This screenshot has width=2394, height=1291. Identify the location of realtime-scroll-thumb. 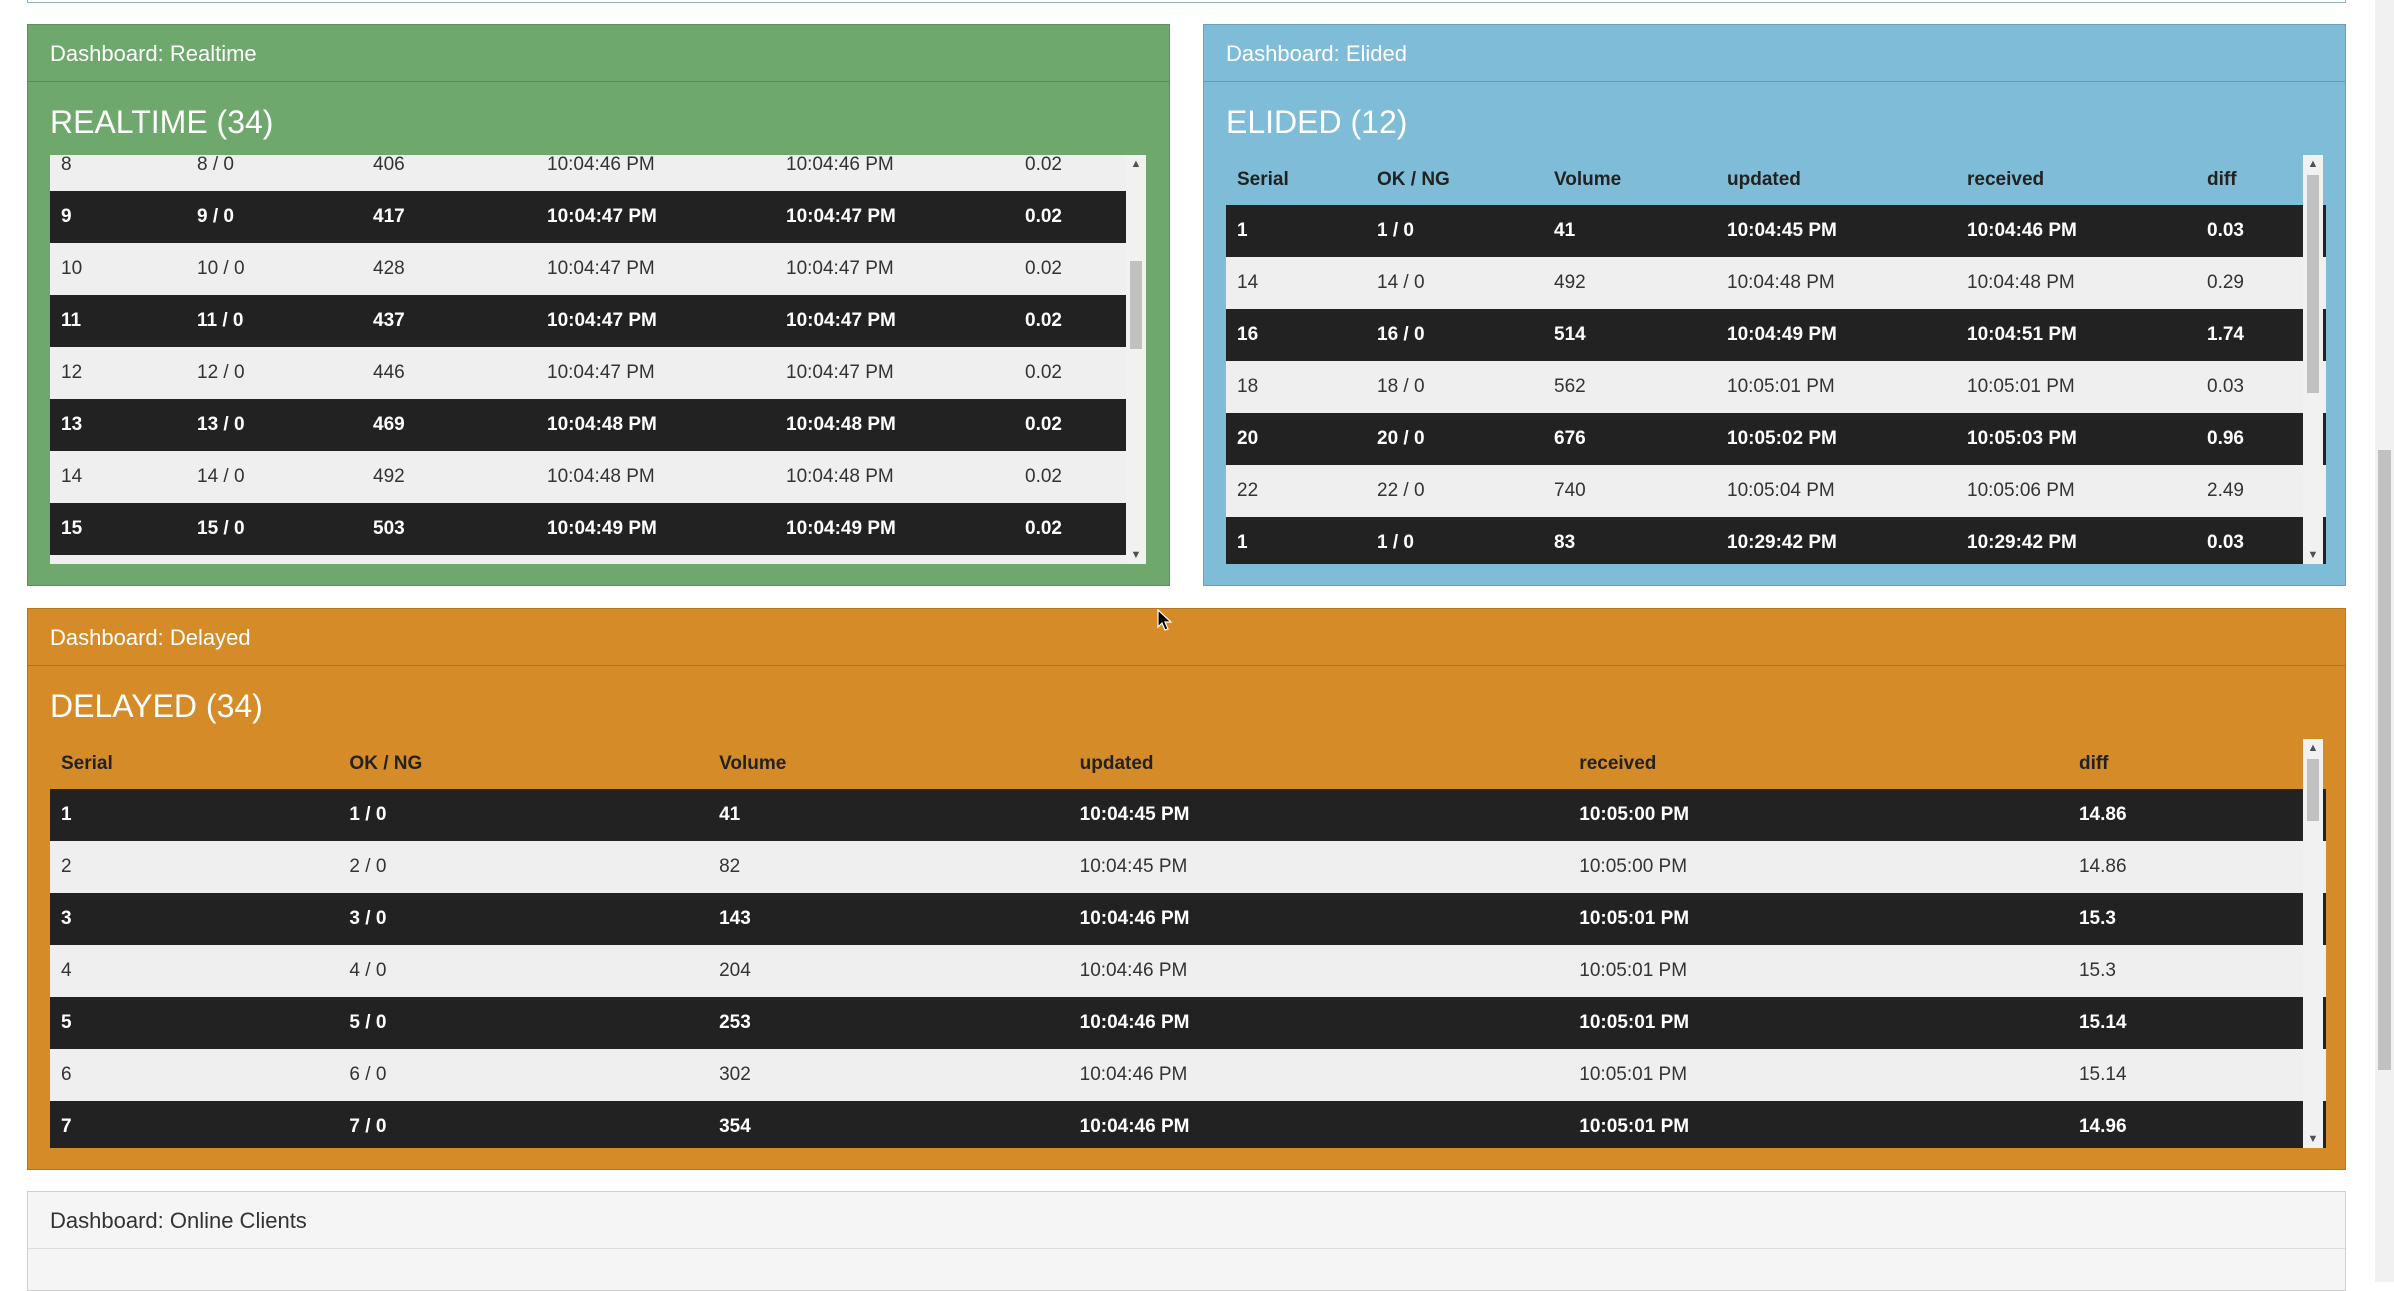
(1136, 305).